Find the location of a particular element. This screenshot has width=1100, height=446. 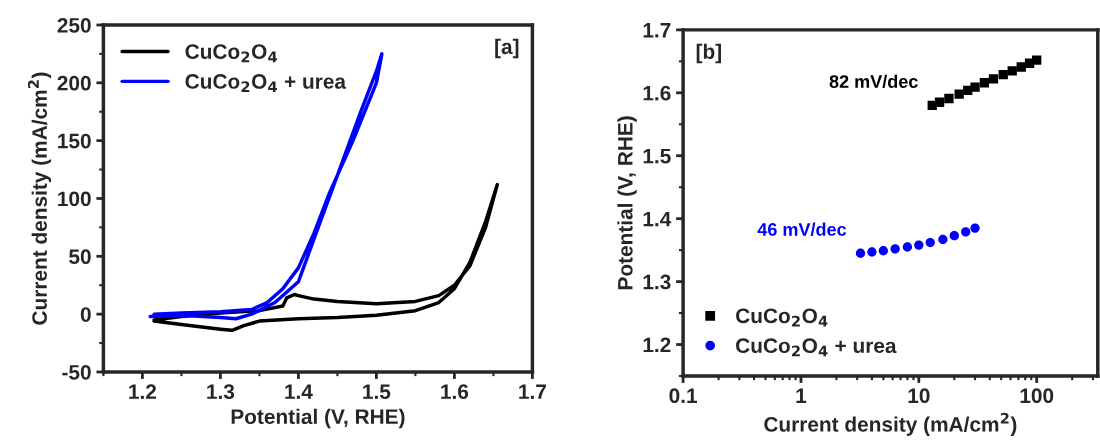

x-tick-label: 1.3 is located at coordinates (221, 392).